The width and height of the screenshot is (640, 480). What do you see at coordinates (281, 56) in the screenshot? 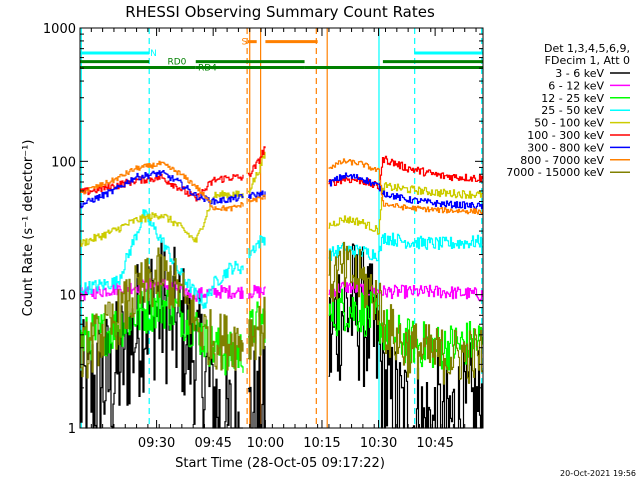
I see `flag-bars: N RD0 RD4 S` at bounding box center [281, 56].